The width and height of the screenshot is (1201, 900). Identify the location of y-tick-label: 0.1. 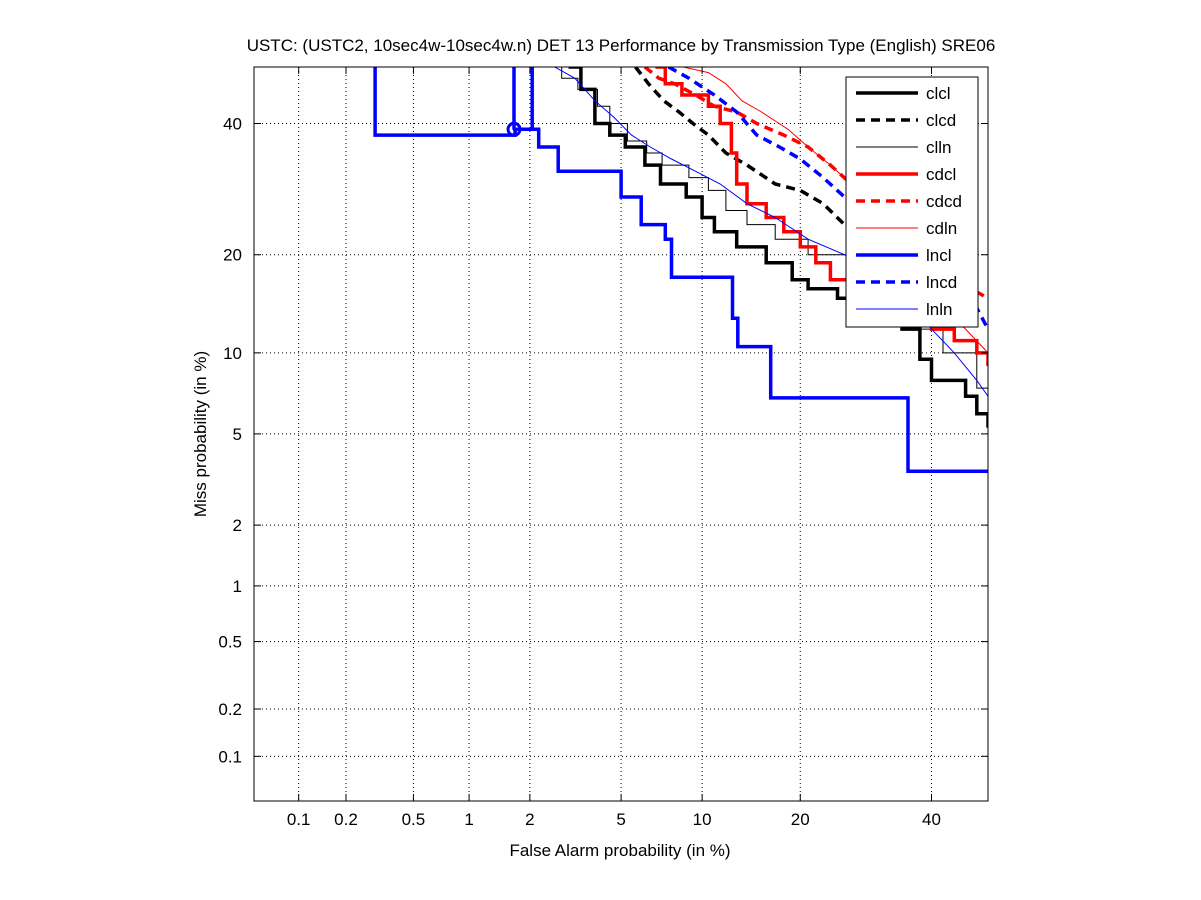
(230, 756).